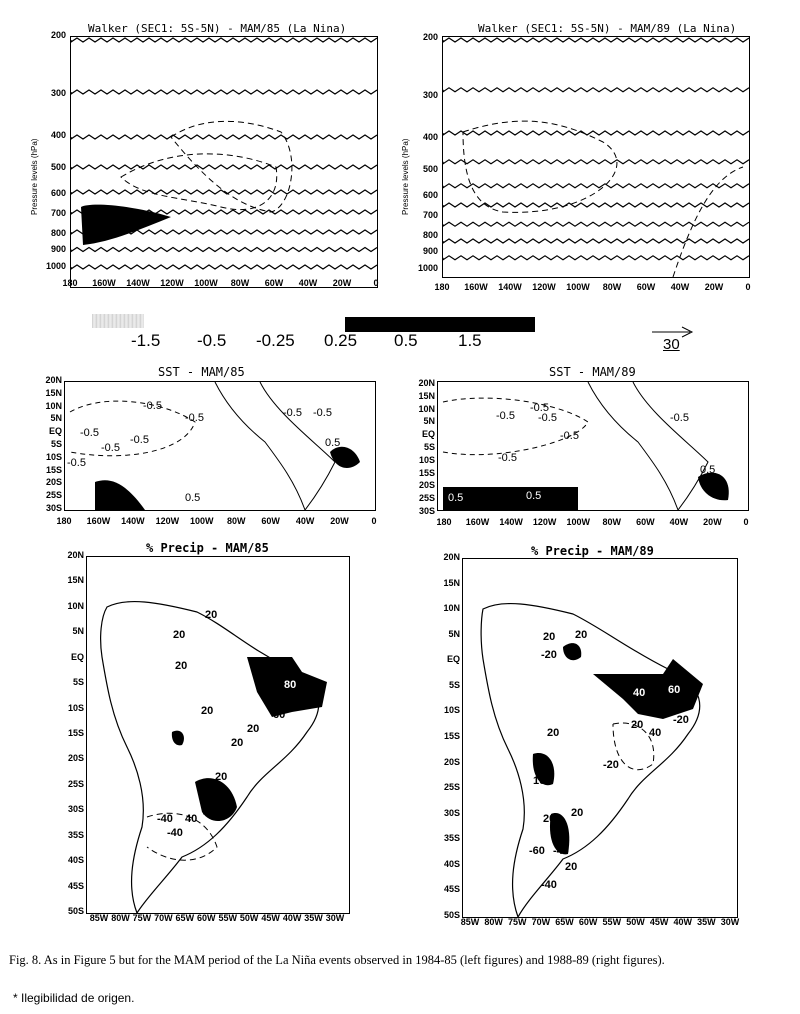  I want to click on y-tick-label: 700, so click(58, 213).